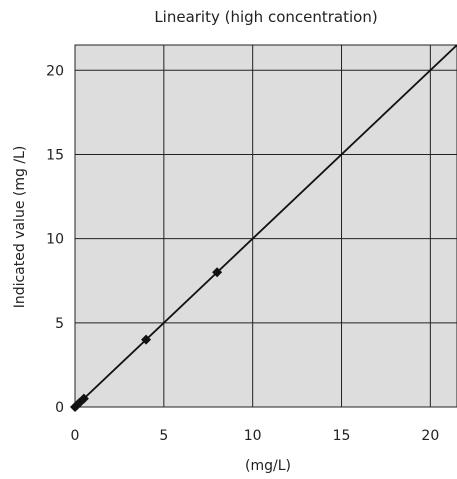 The height and width of the screenshot is (479, 457). Describe the element at coordinates (265, 17) in the screenshot. I see `chart-title: Linearity (high concentration)` at that location.